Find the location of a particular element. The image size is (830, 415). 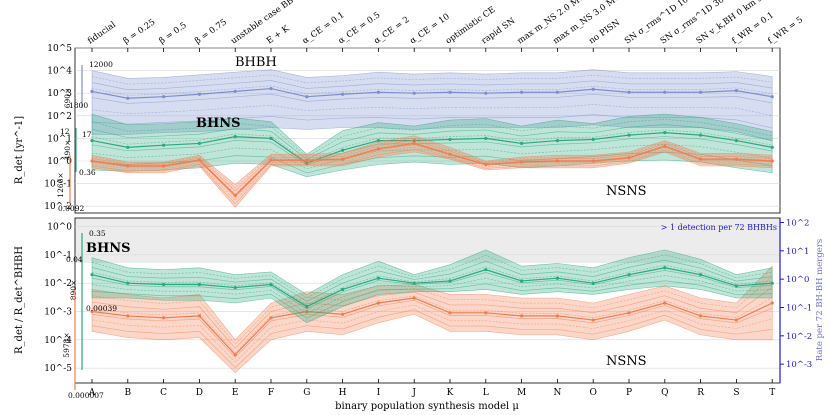

x-tick-label: J is located at coordinates (413, 393).